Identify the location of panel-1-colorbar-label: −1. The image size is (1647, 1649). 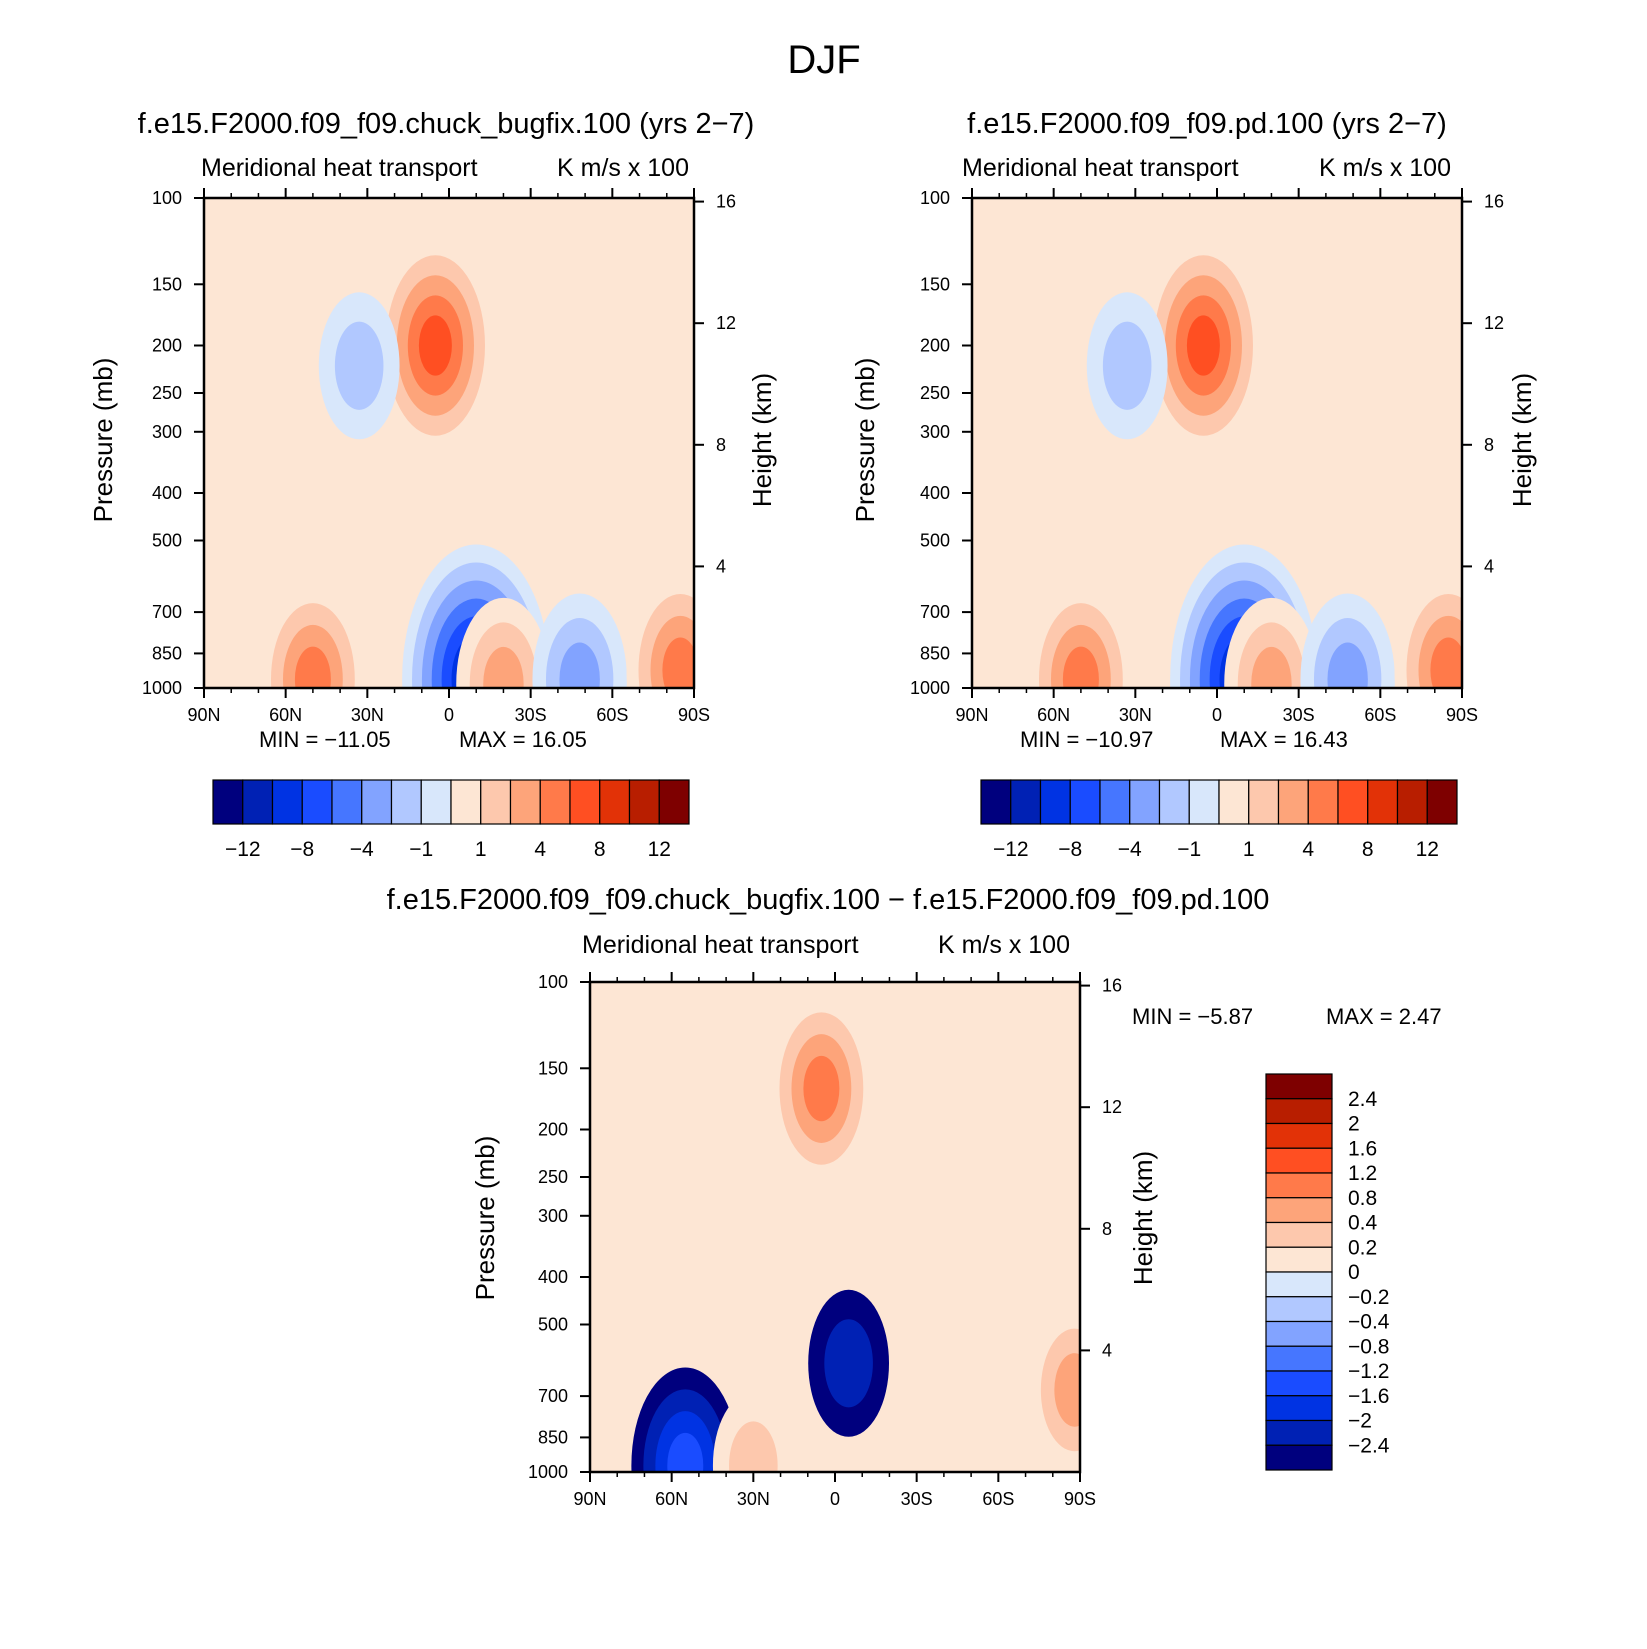
(421, 849).